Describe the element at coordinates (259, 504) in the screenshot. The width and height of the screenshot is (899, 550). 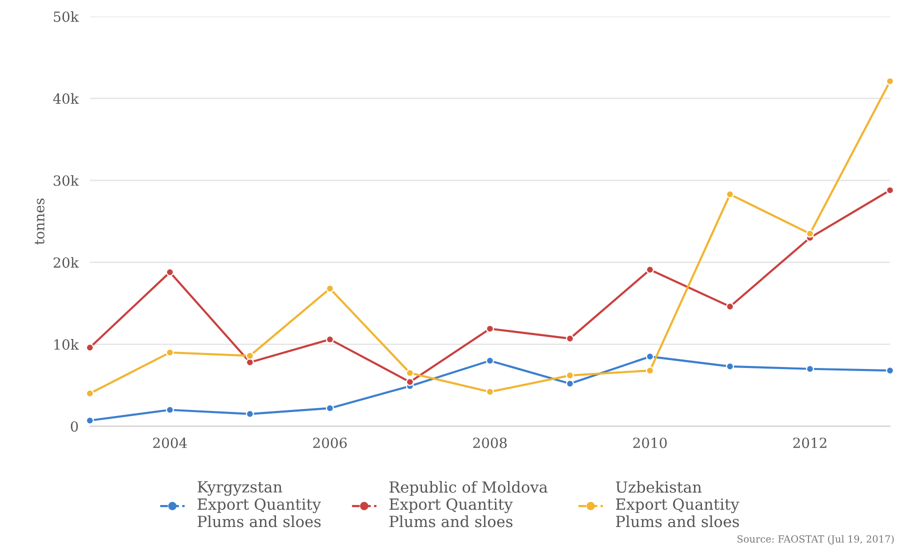
I see `legend-label: Kyrgyzstan Export Quantity Plums and sloes` at that location.